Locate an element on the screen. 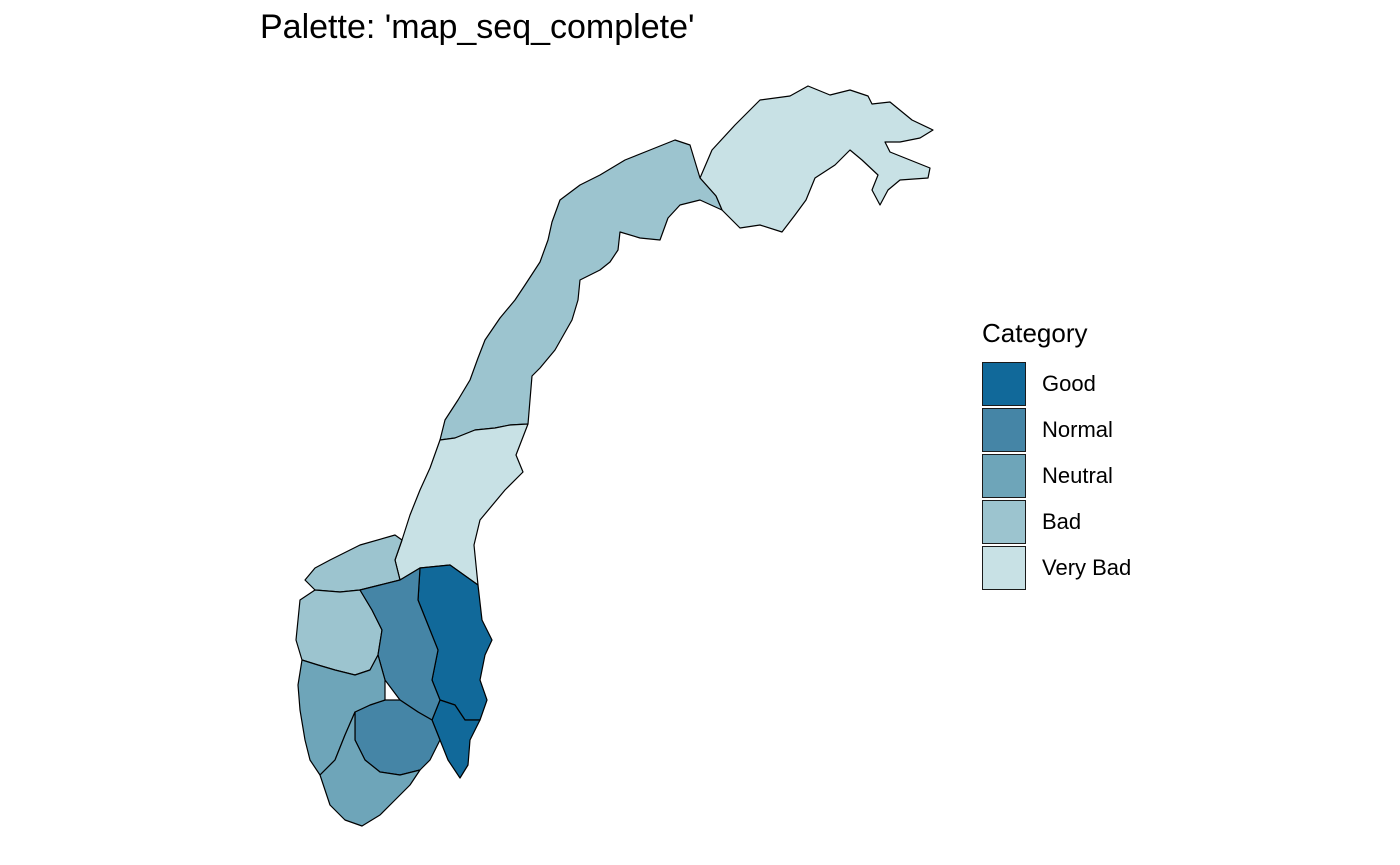 Image resolution: width=1400 pixels, height=865 pixels. legend-label-bad: Bad is located at coordinates (1062, 521).